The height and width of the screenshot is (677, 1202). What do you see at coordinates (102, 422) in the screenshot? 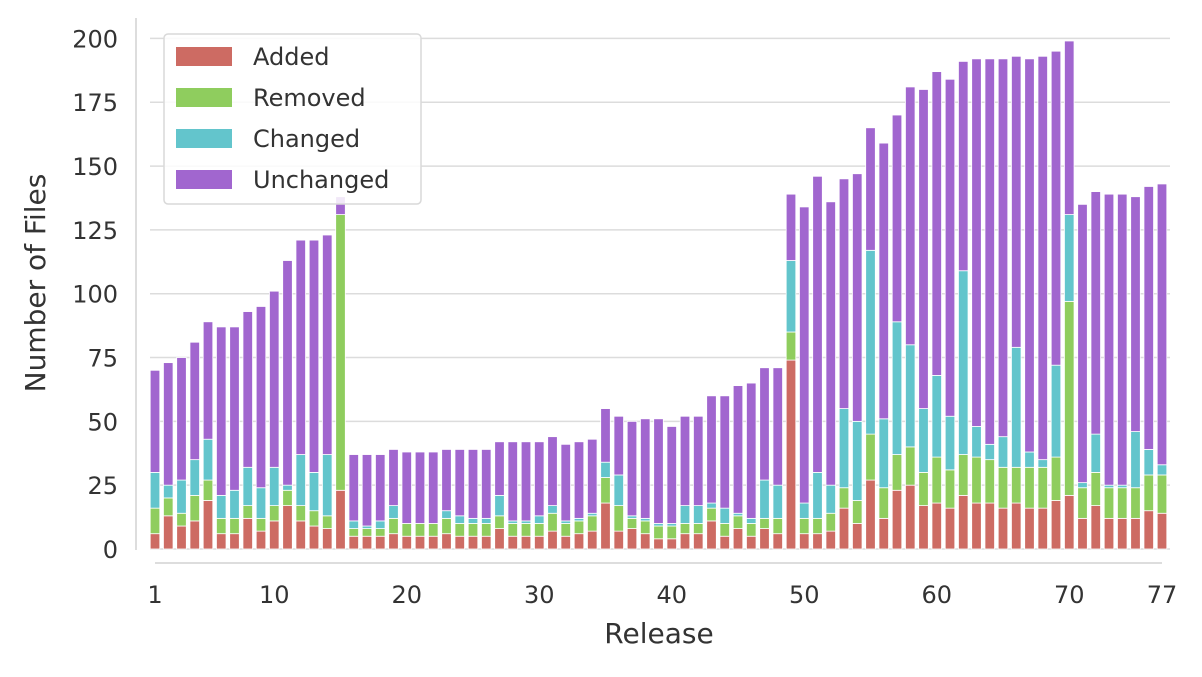
I see `y-tick-label: 50` at bounding box center [102, 422].